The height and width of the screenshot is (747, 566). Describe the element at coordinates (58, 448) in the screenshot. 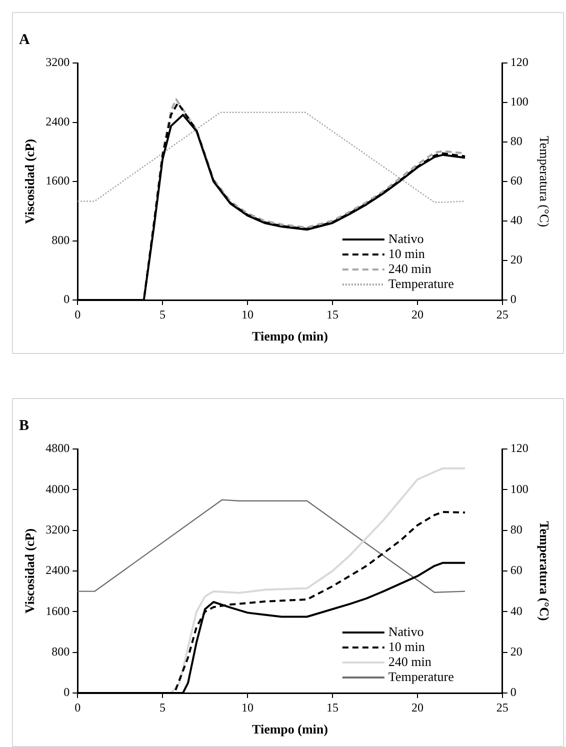

I see `y-tick-label: 4800` at that location.